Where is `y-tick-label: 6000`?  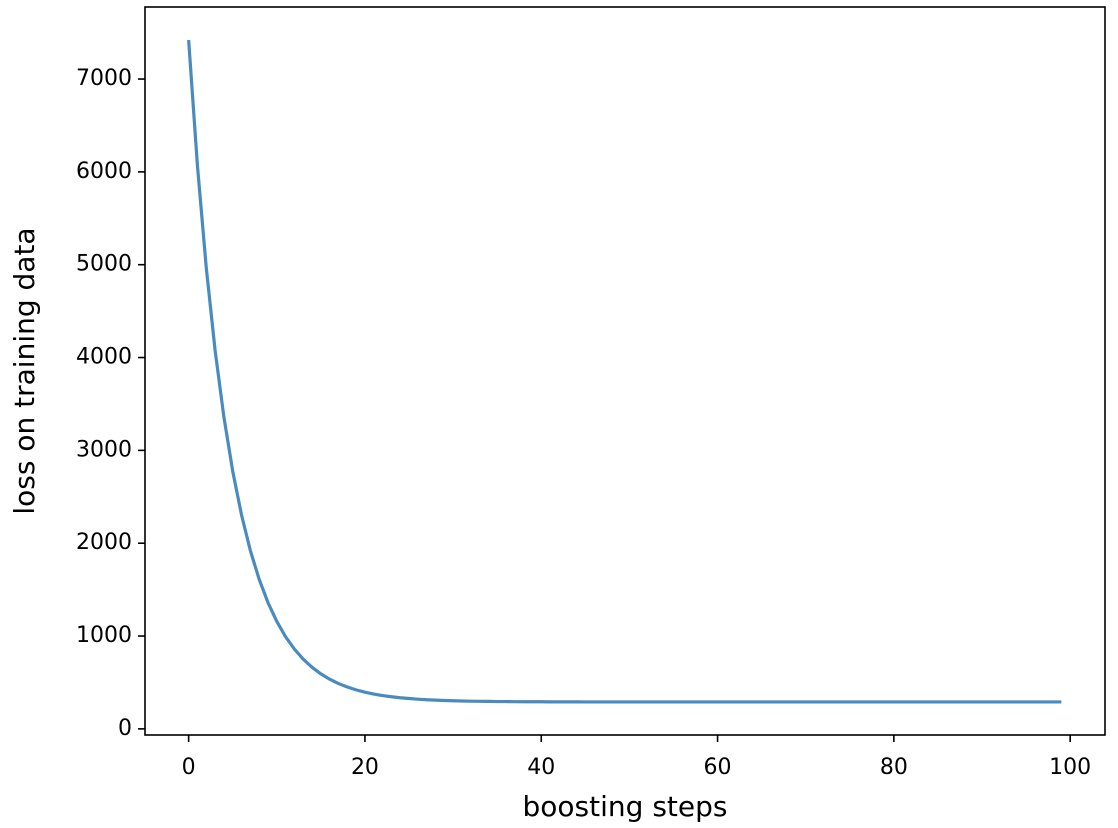
y-tick-label: 6000 is located at coordinates (104, 171).